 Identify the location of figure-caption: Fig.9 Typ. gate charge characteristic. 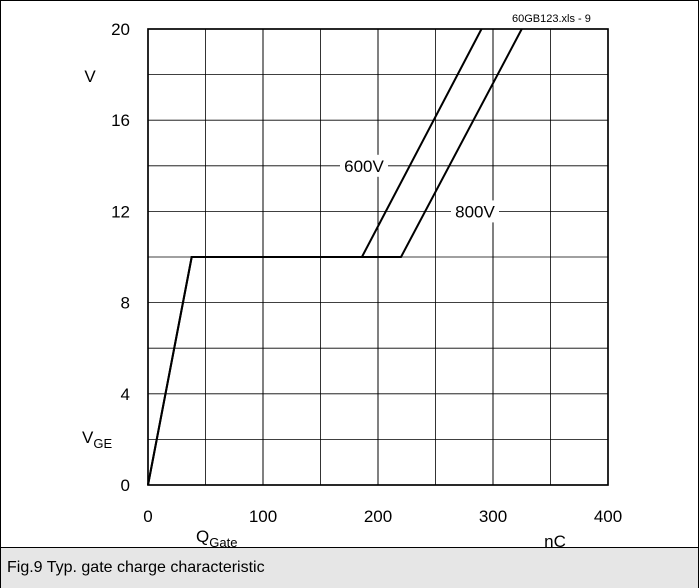
(136, 567).